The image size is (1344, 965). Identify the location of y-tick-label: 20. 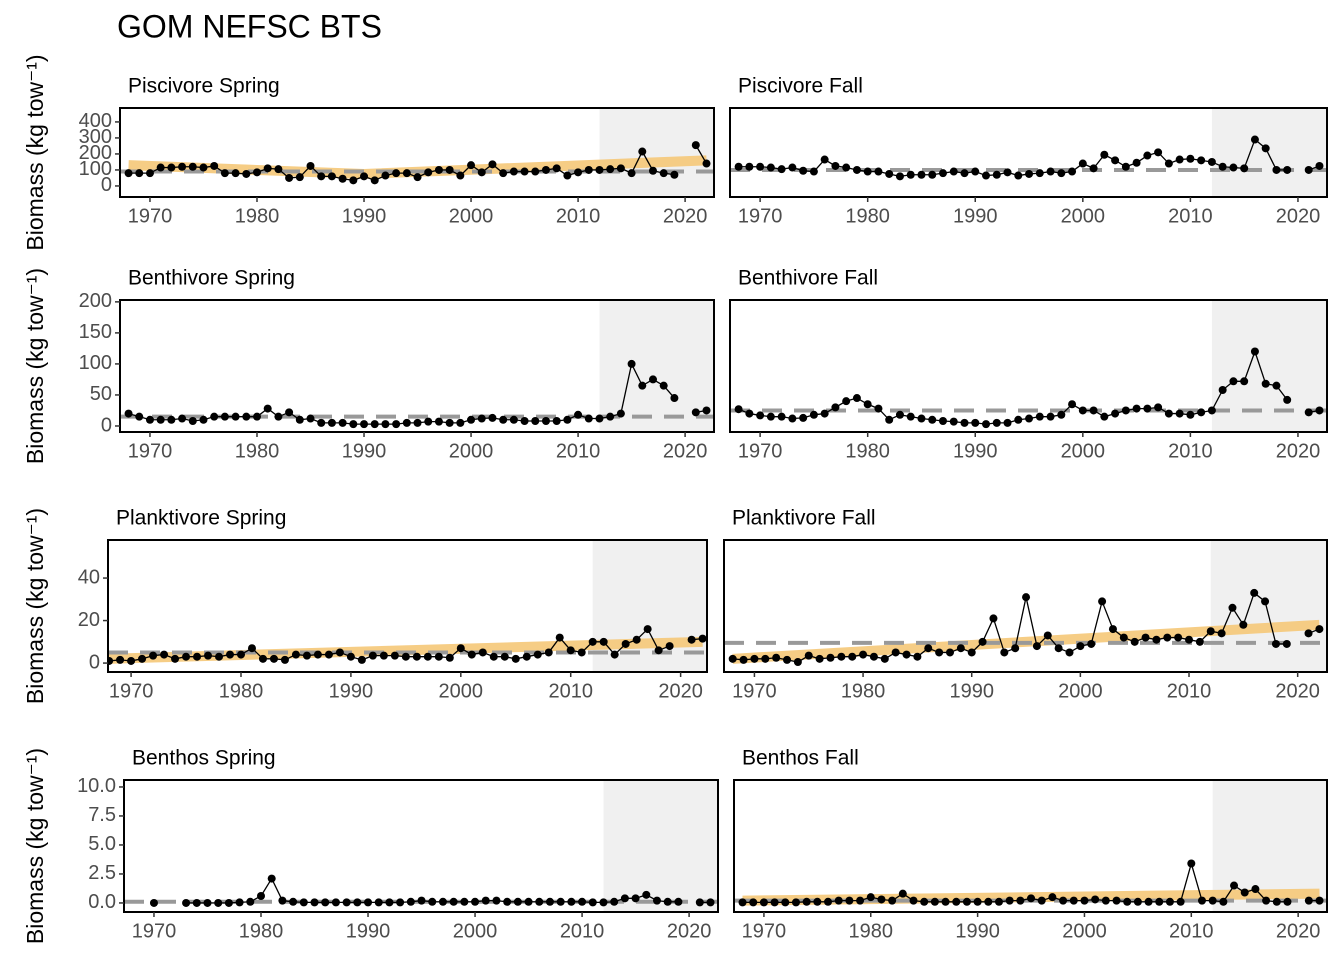
(89, 620).